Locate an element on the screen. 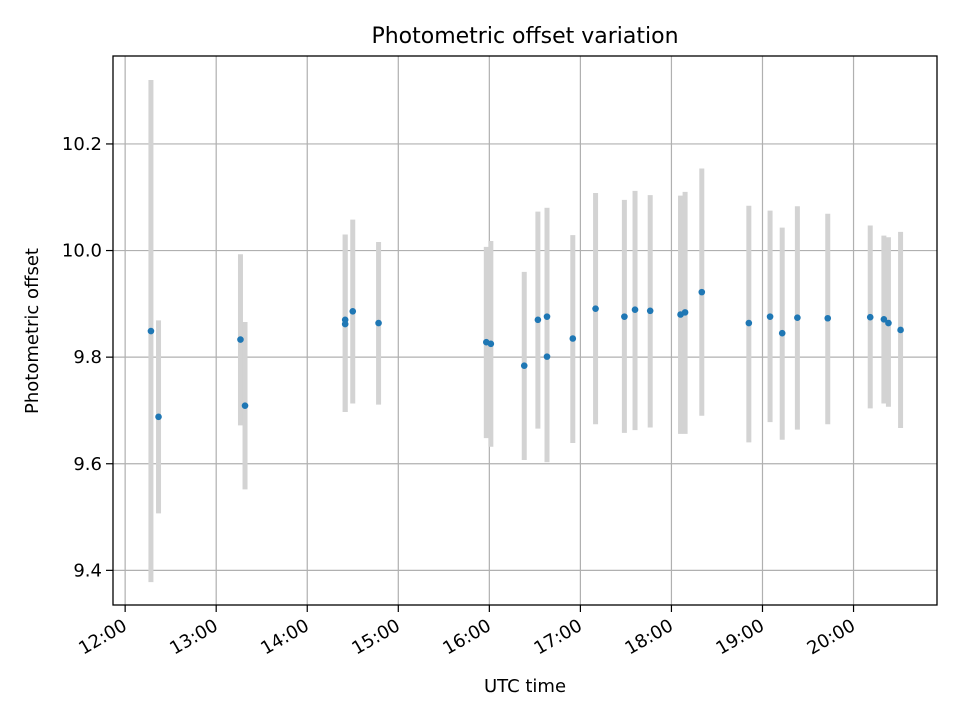  y-tick-label: 9.4 is located at coordinates (87, 570).